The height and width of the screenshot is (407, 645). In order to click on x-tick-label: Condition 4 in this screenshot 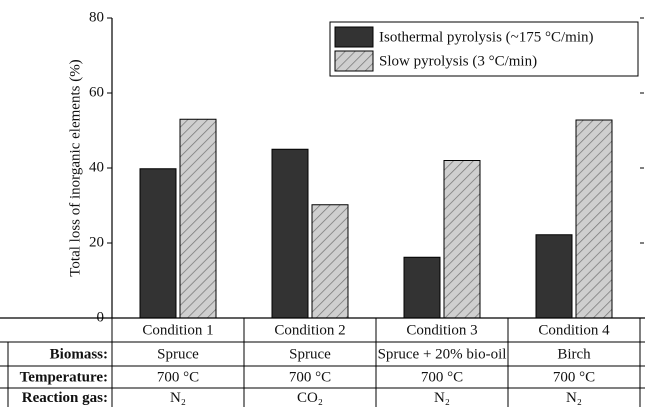, I will do `click(574, 330)`.